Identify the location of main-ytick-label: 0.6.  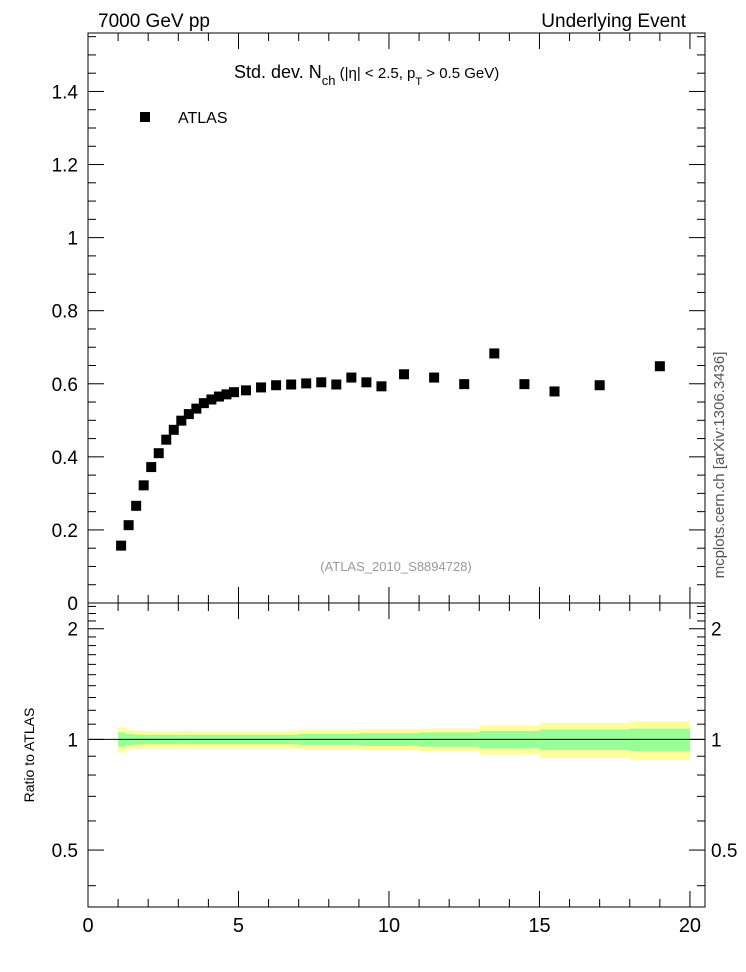
(65, 385).